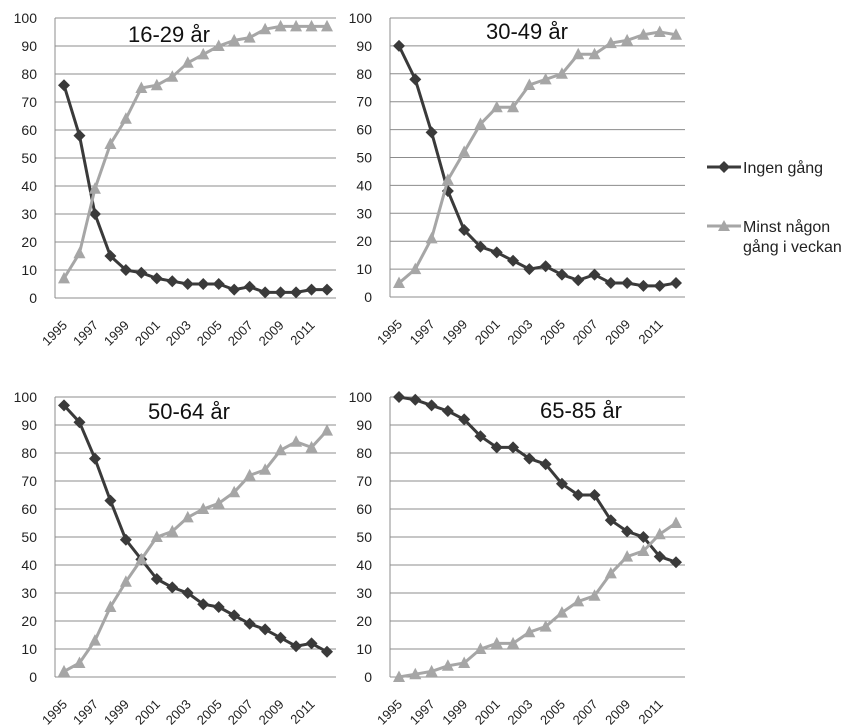 The image size is (865, 726). What do you see at coordinates (147, 333) in the screenshot?
I see `x-tick-label: 2001` at bounding box center [147, 333].